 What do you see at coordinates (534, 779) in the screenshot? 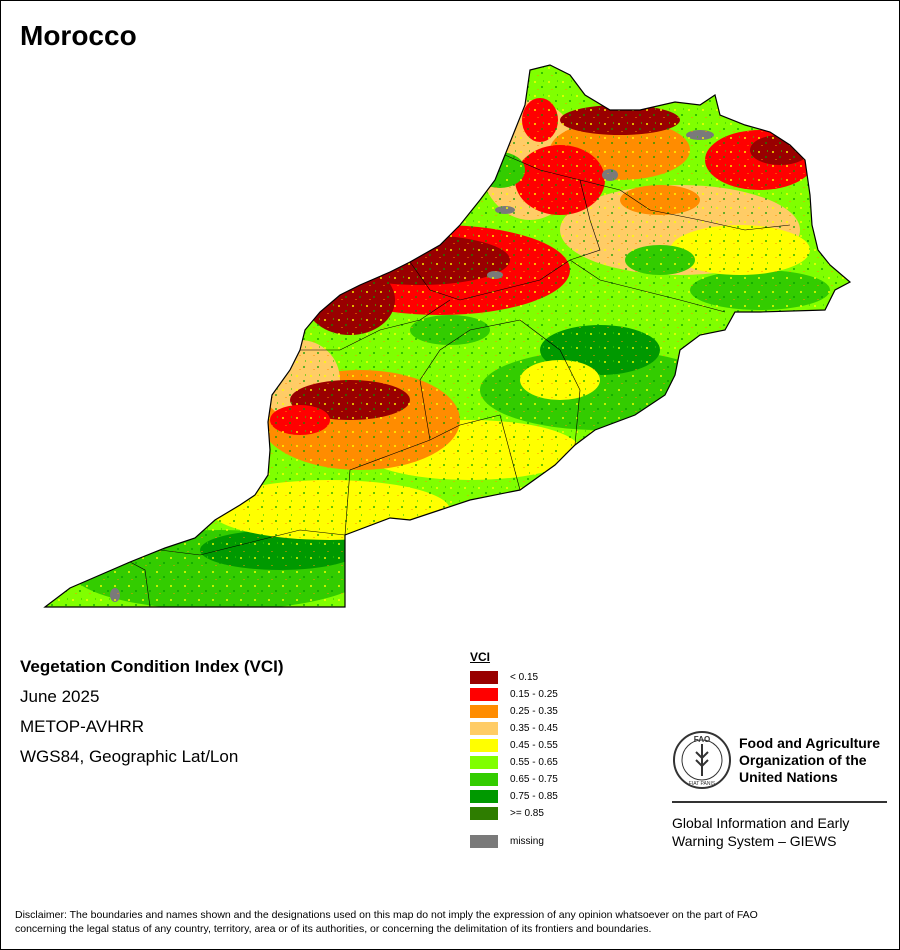
I see `legend-label: 0.65 - 0.75` at bounding box center [534, 779].